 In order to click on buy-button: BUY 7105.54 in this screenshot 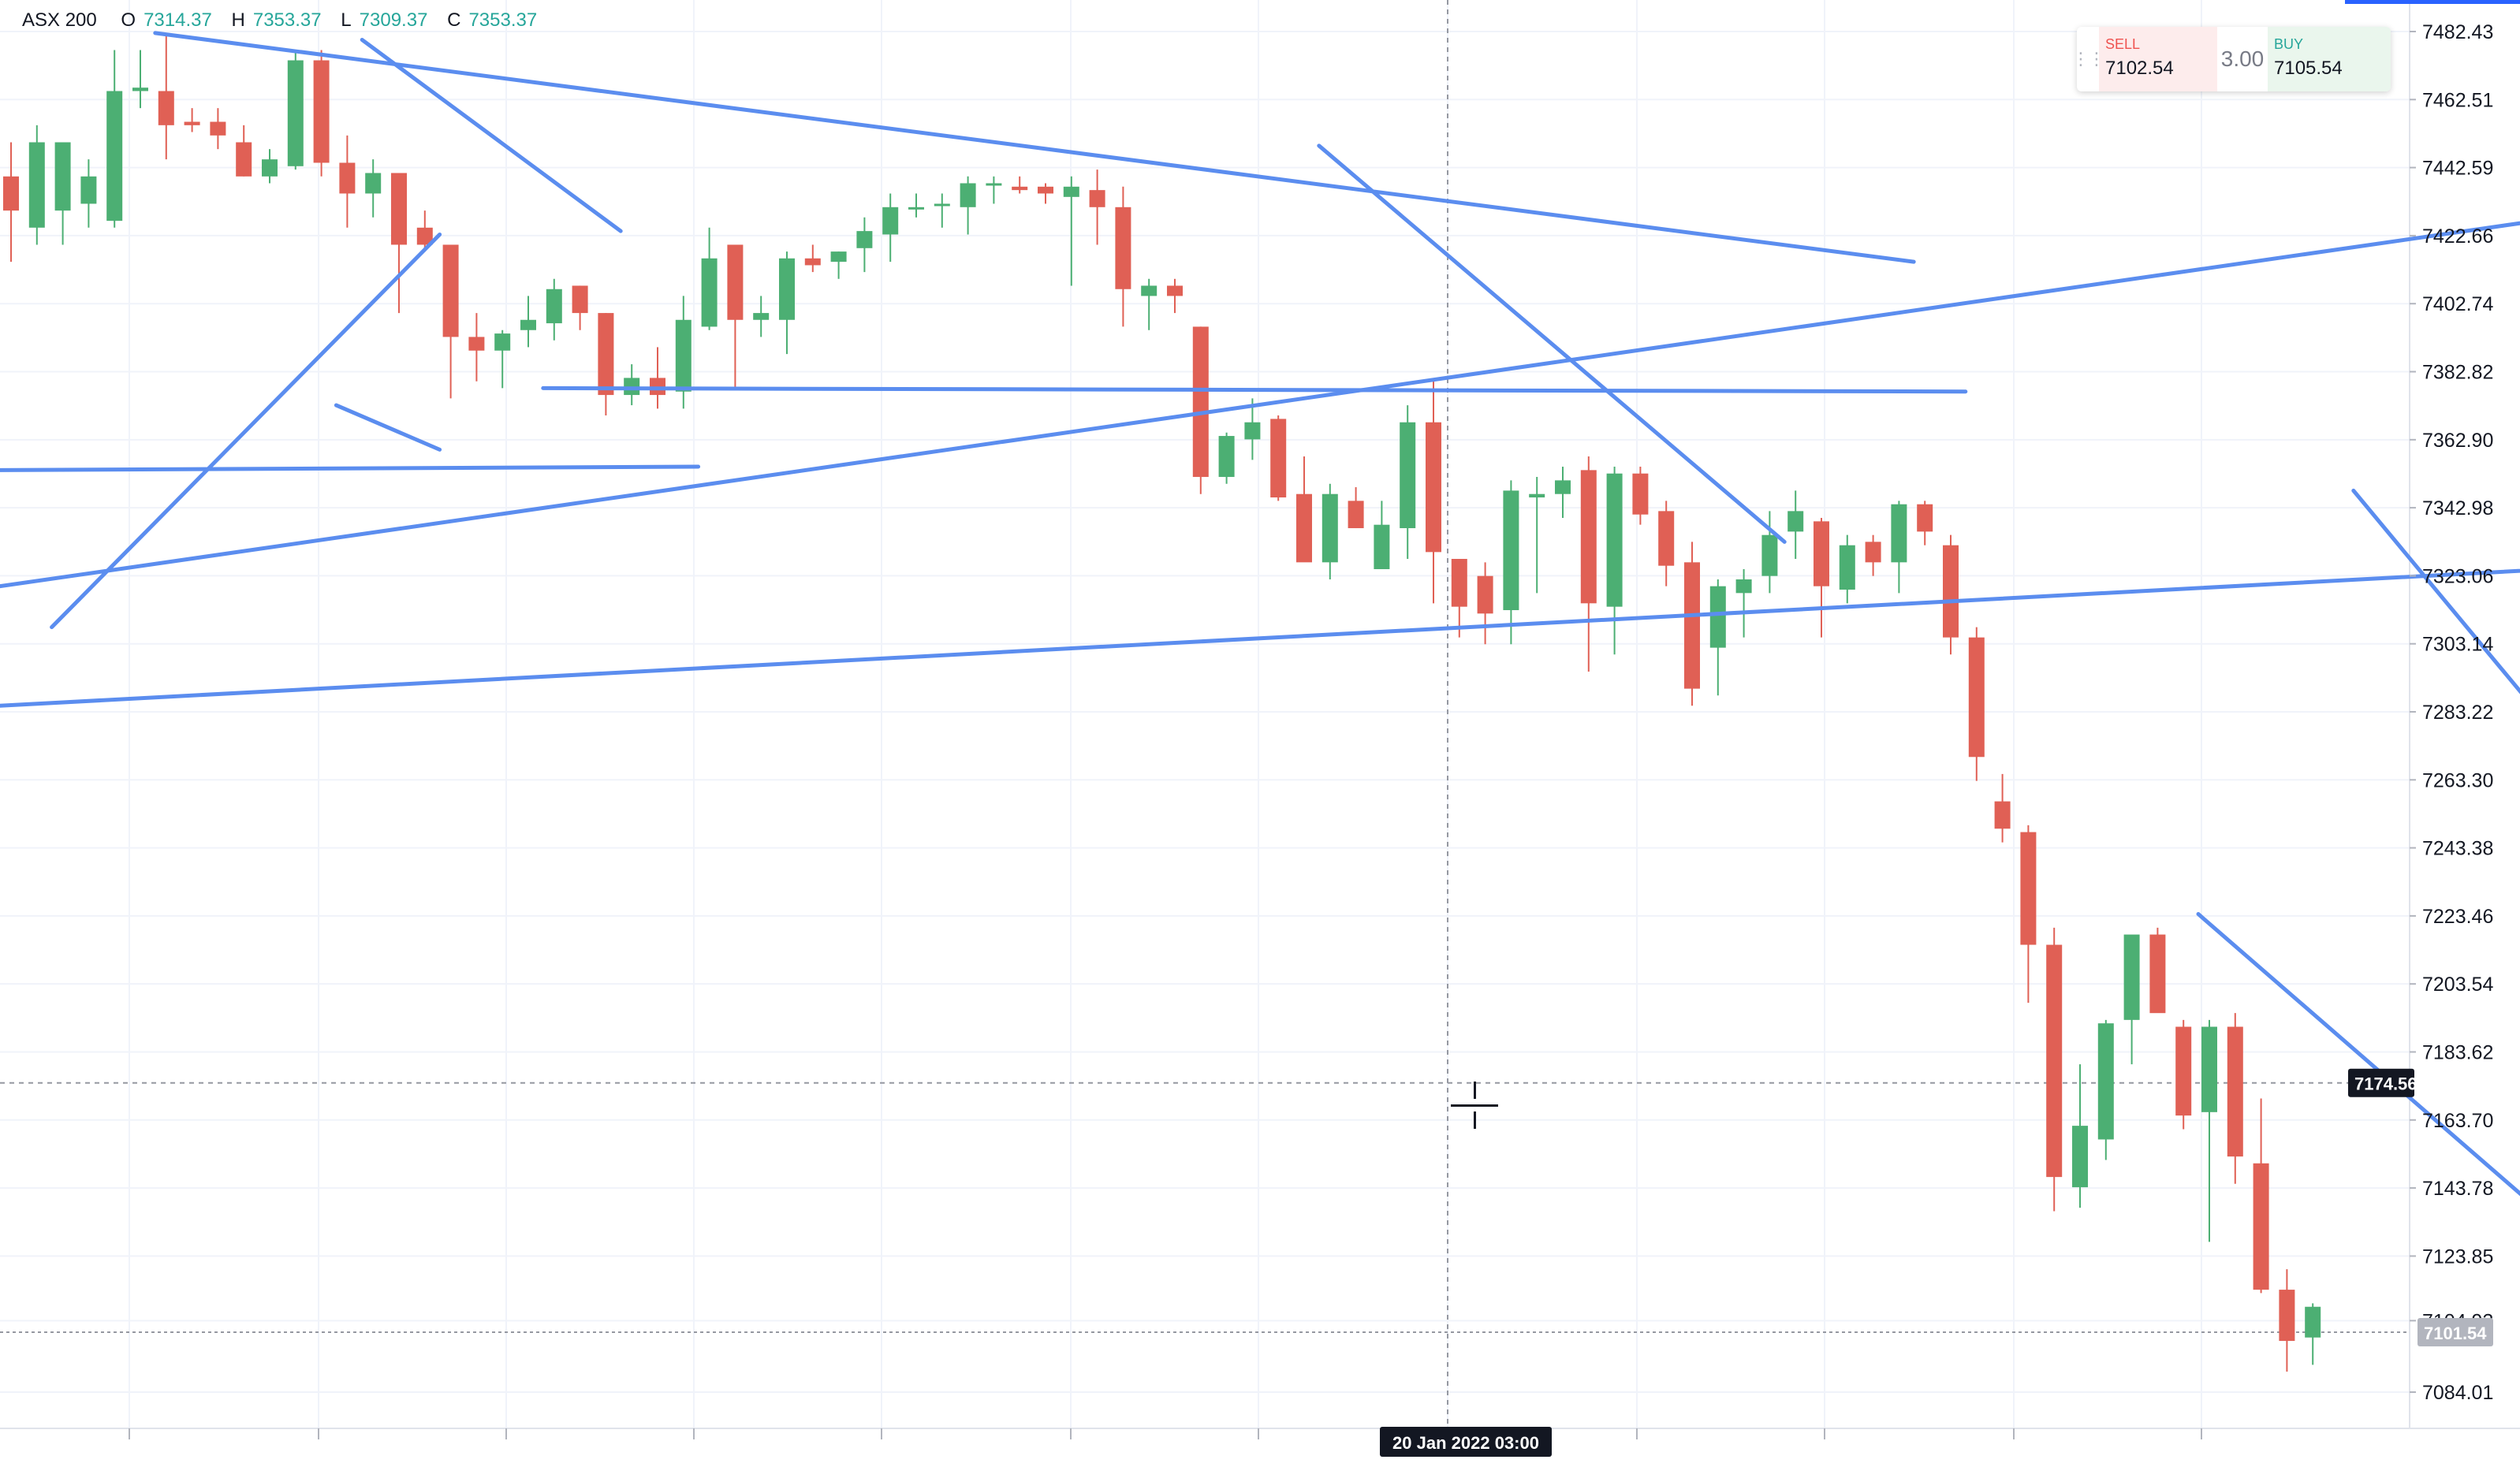, I will do `click(2329, 59)`.